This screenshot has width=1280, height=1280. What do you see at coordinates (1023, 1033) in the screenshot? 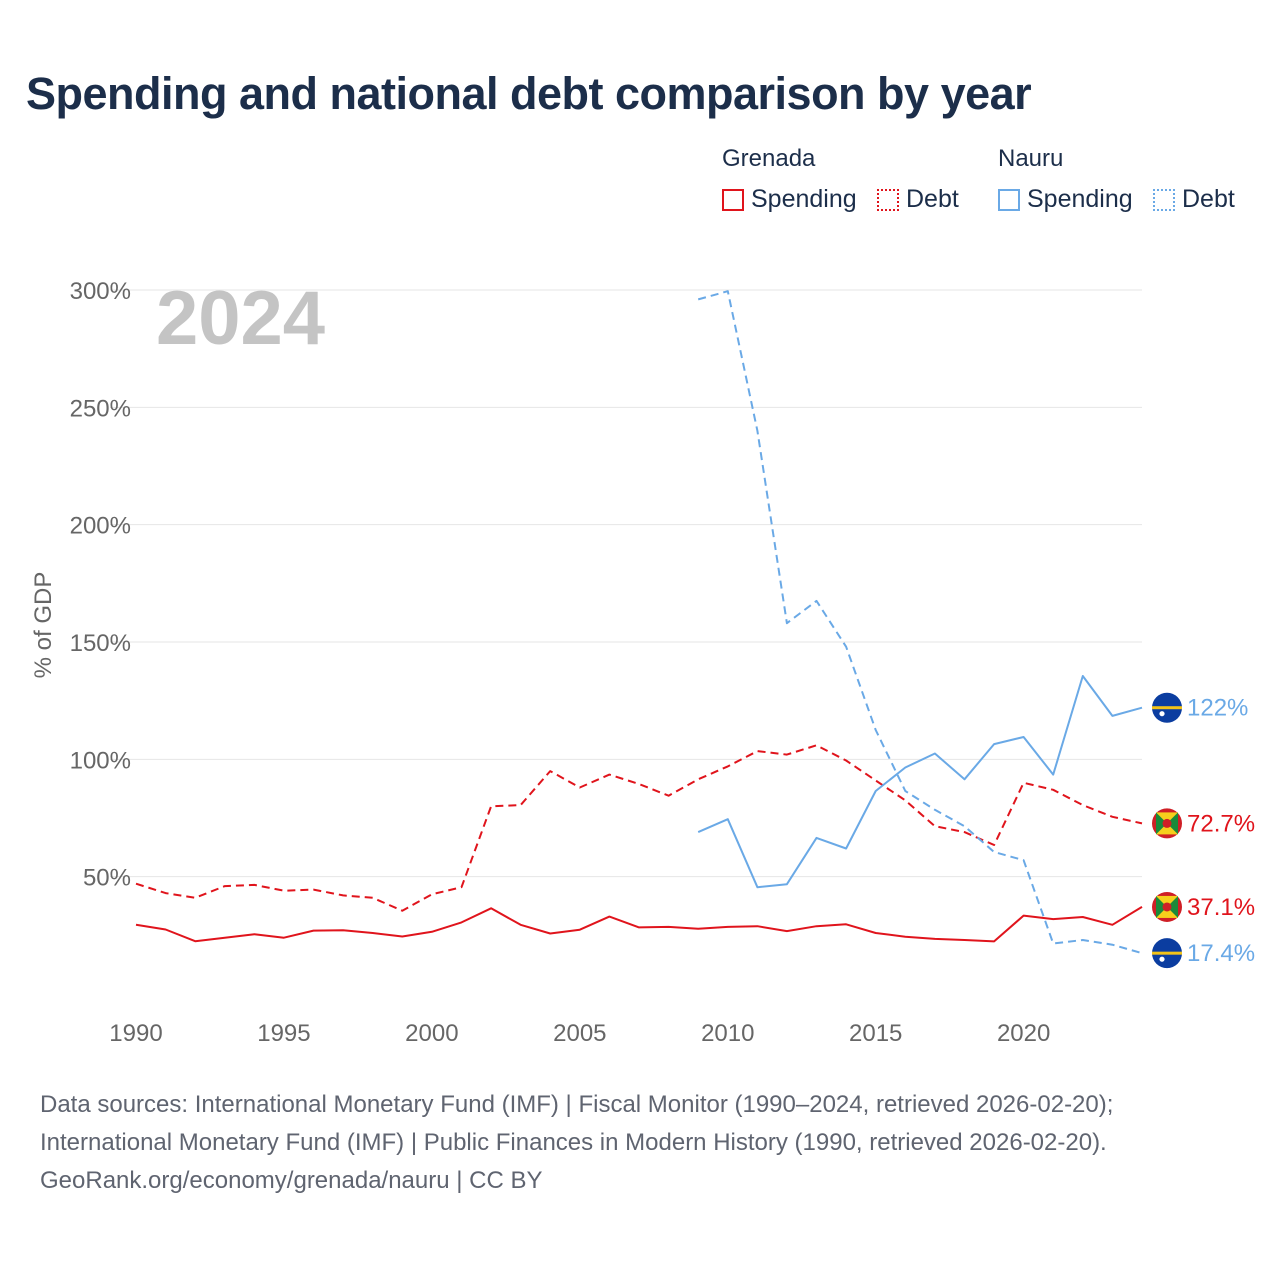
I see `x-tick-label: 2020` at bounding box center [1023, 1033].